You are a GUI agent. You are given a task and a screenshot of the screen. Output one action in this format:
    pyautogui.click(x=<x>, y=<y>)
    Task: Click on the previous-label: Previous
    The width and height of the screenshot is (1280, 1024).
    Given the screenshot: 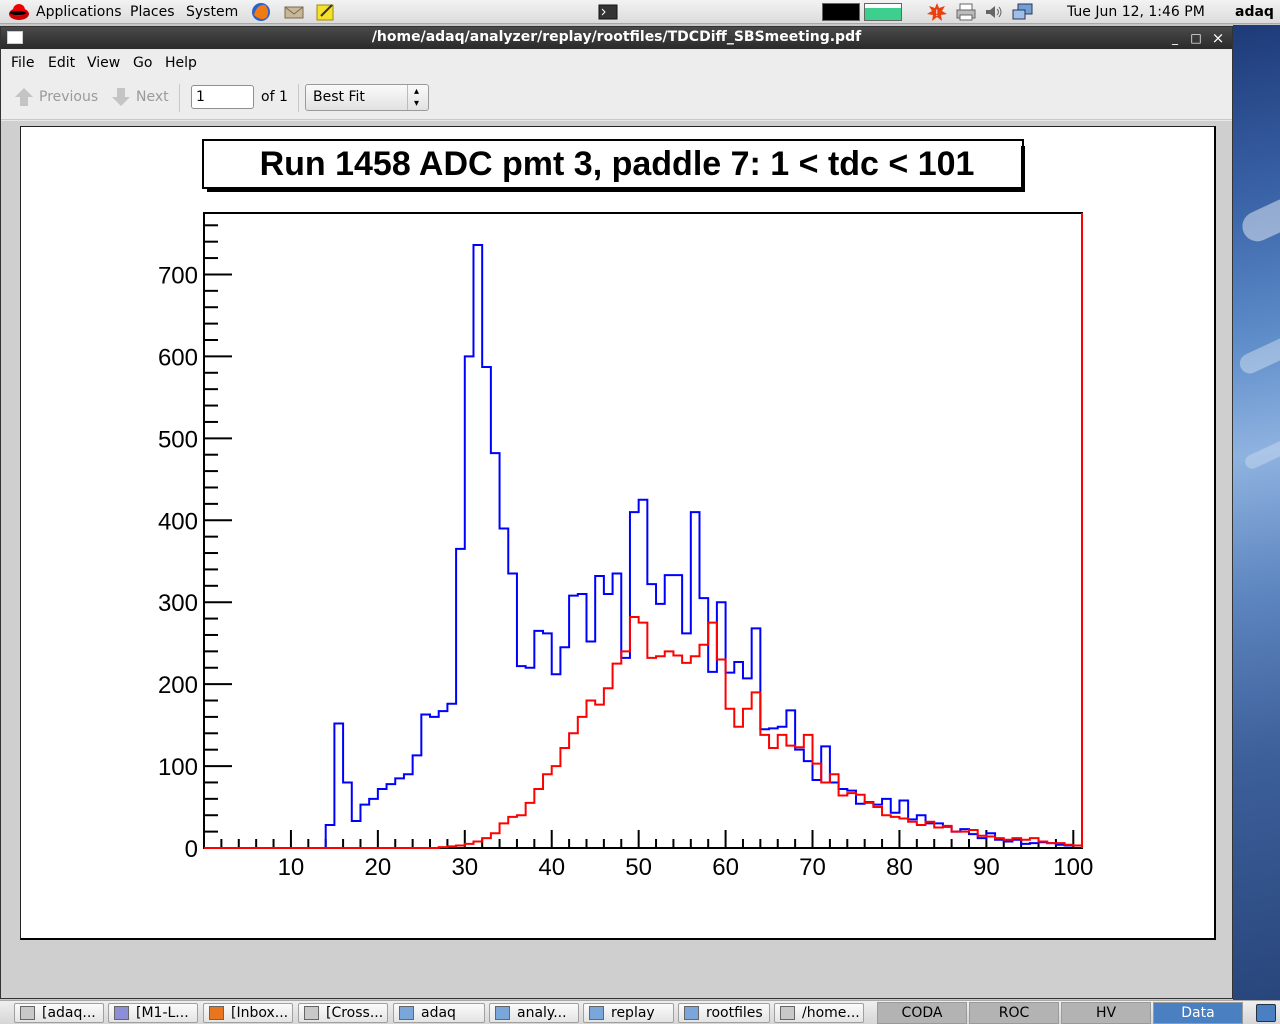 What is the action you would take?
    pyautogui.click(x=69, y=97)
    